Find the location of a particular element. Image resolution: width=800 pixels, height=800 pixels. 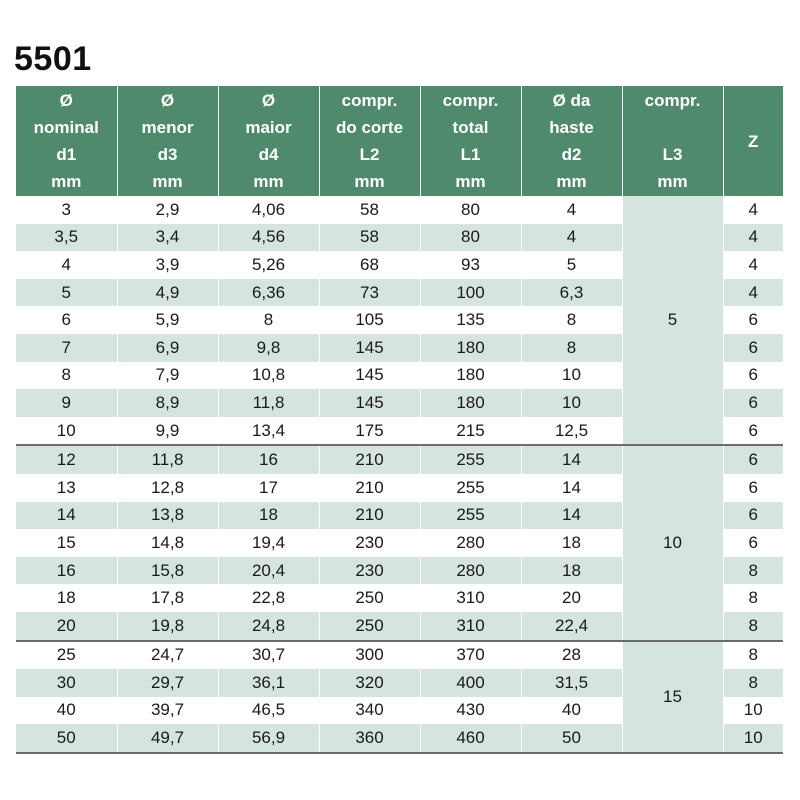

header-line: maior is located at coordinates (268, 127).